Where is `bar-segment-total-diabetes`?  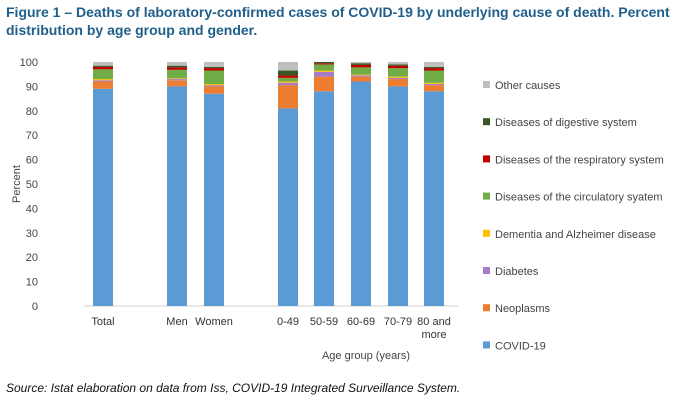 bar-segment-total-diabetes is located at coordinates (103, 81).